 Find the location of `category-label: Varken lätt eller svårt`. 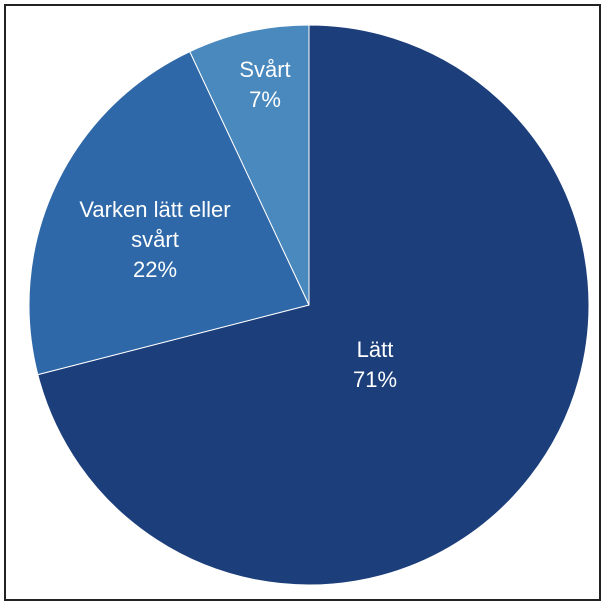

category-label: Varken lätt eller svårt is located at coordinates (155, 224).